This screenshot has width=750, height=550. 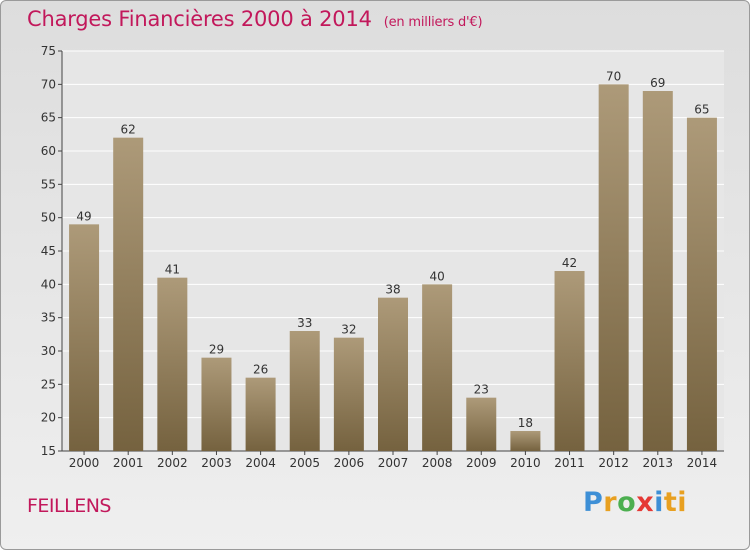 I want to click on logo-letter: ti, so click(x=675, y=502).